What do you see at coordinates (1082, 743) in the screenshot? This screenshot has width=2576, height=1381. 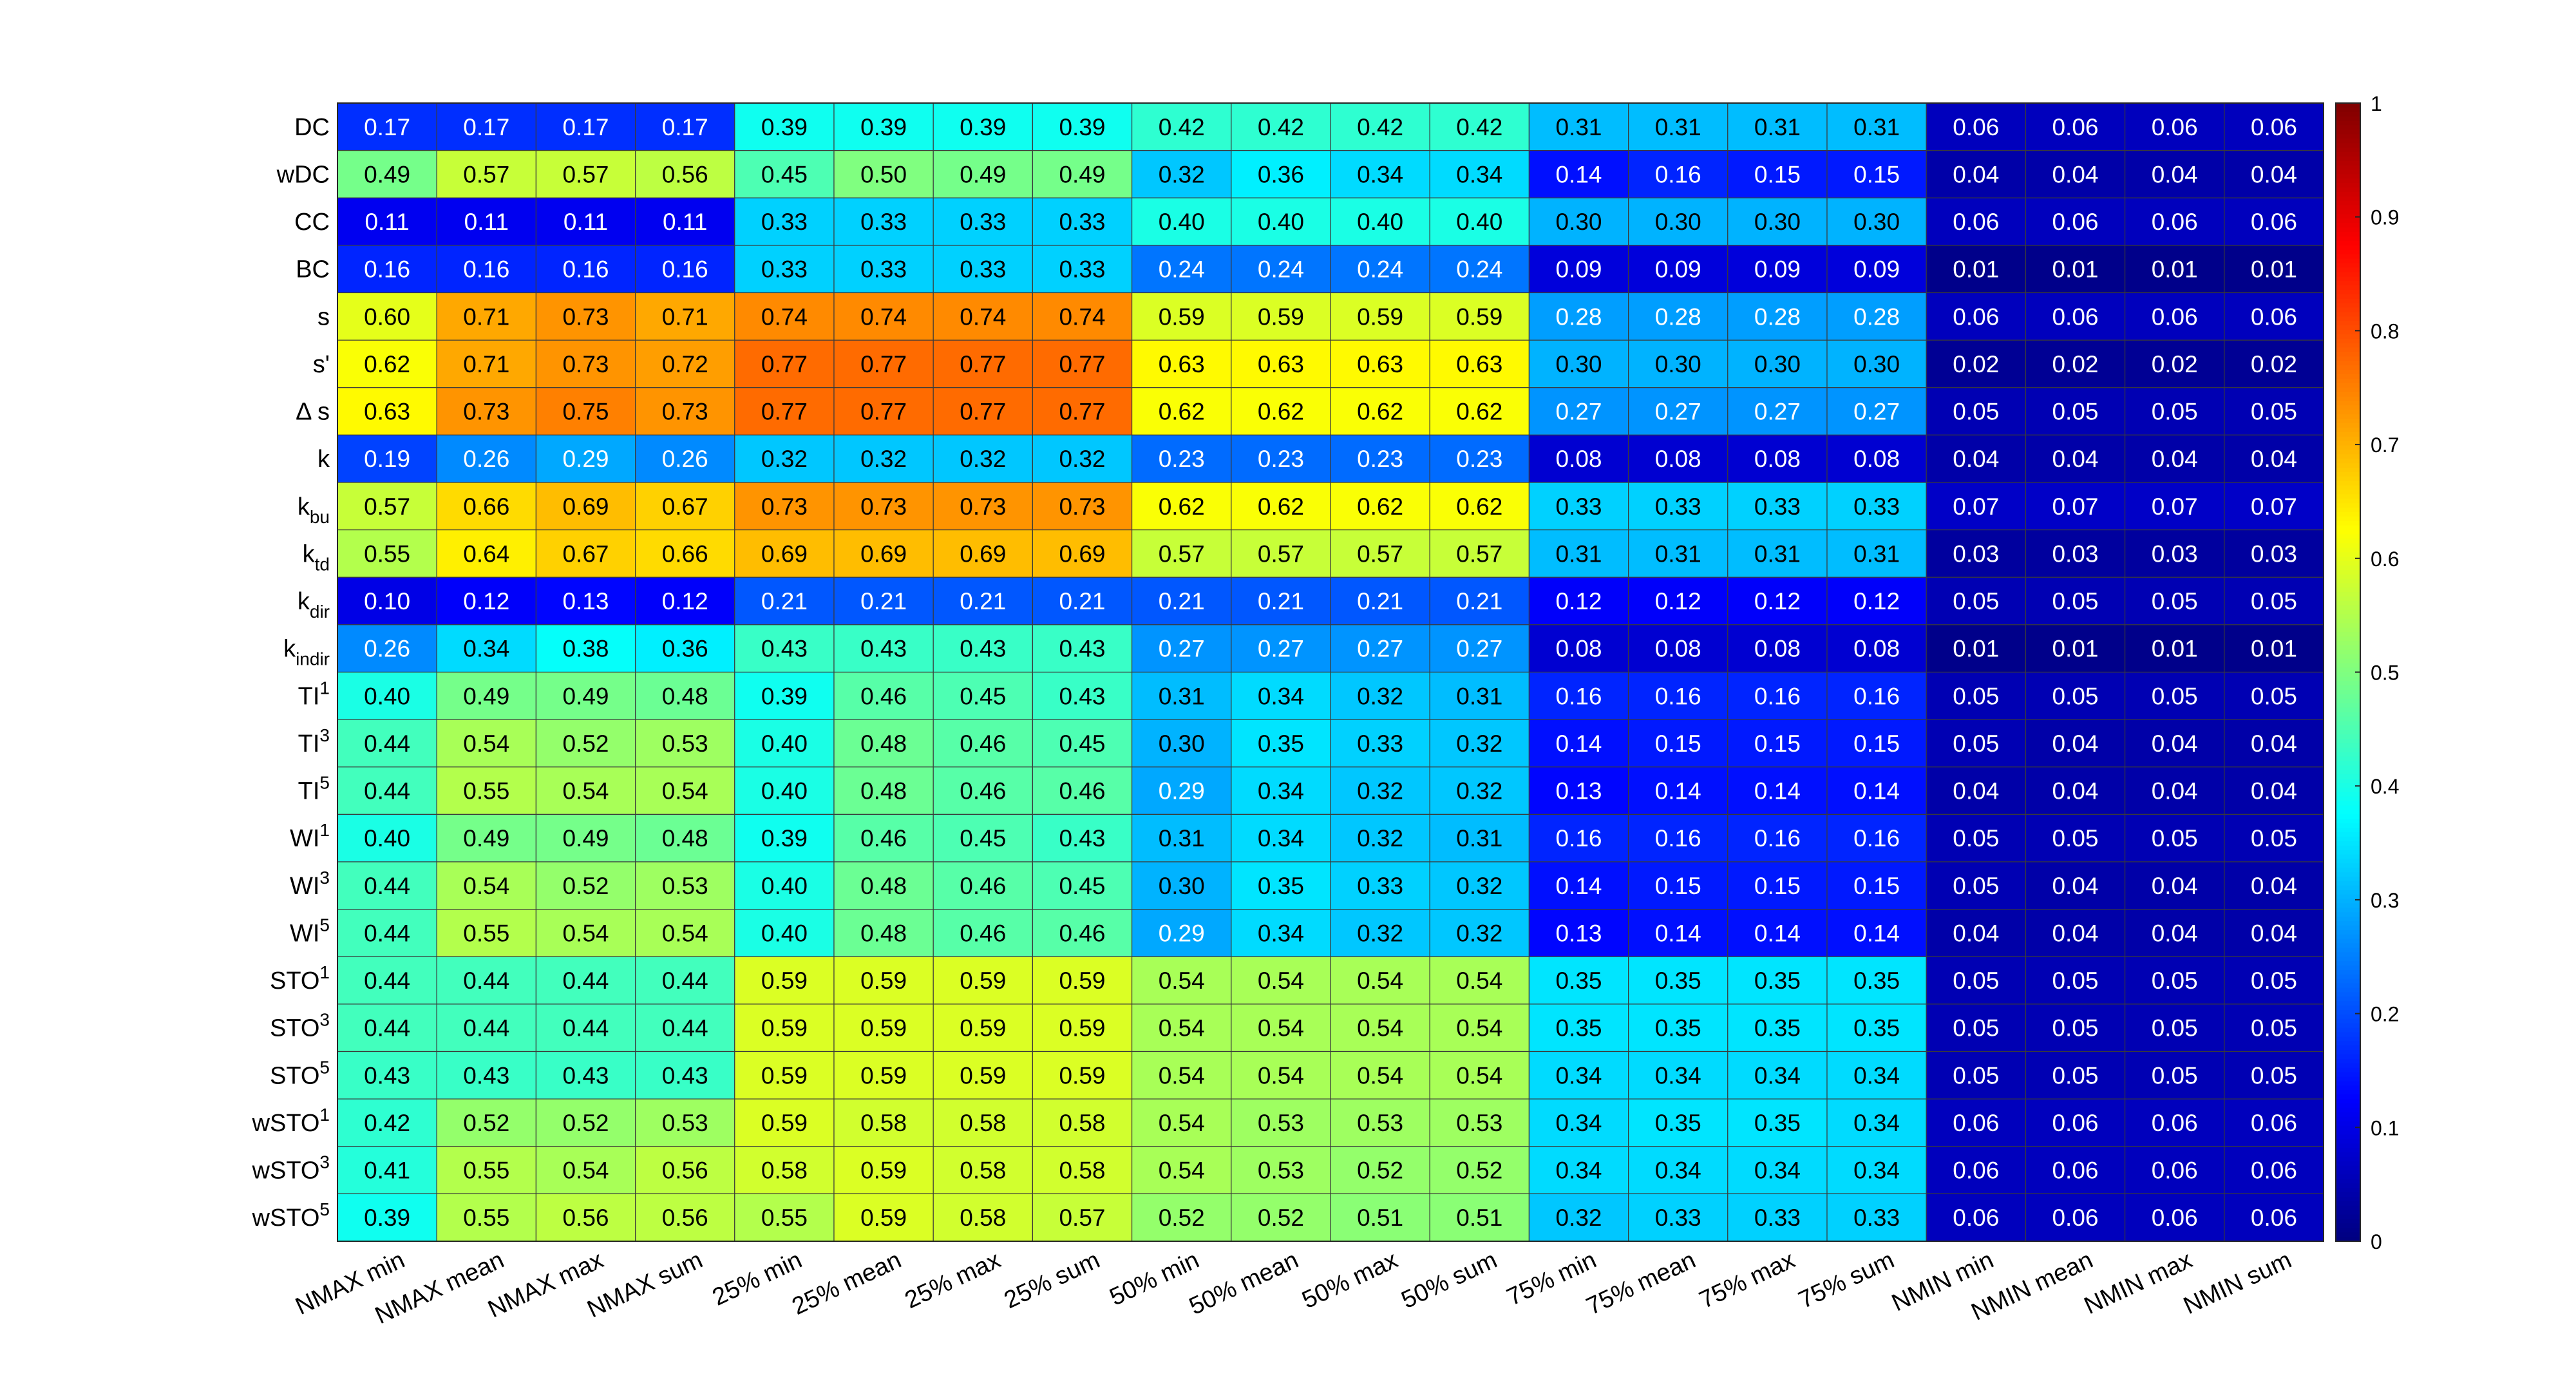 I see `cell-value-label: 0.45` at bounding box center [1082, 743].